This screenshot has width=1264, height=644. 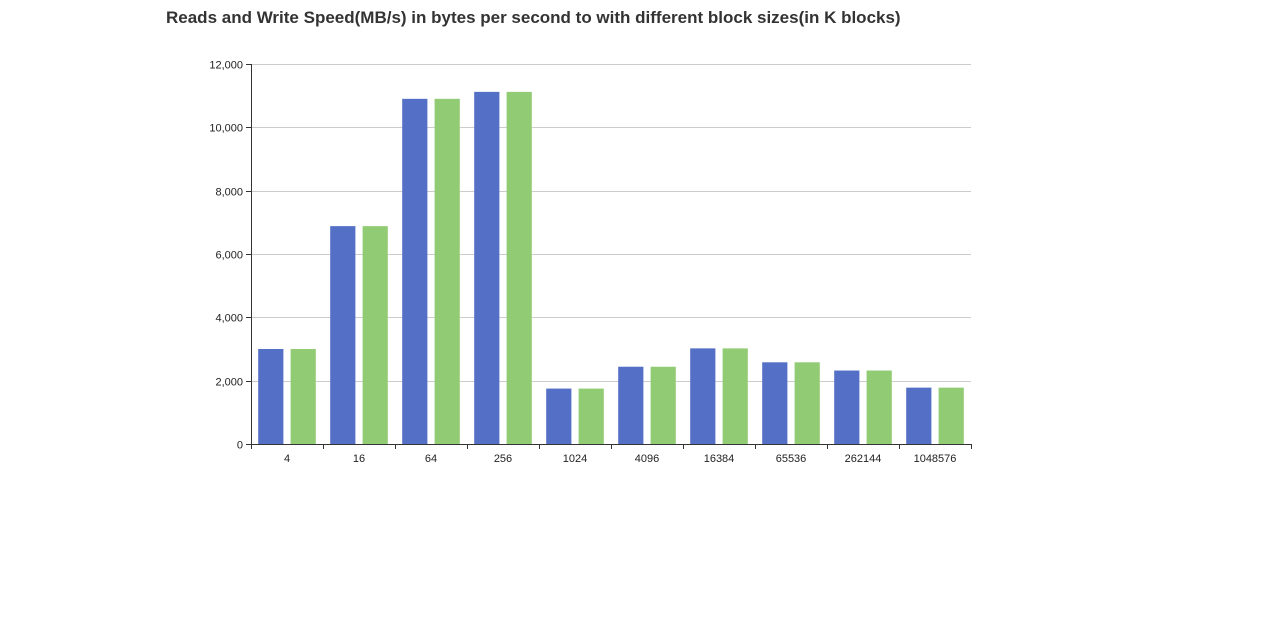 What do you see at coordinates (226, 66) in the screenshot?
I see `y-tick-label: 12,000` at bounding box center [226, 66].